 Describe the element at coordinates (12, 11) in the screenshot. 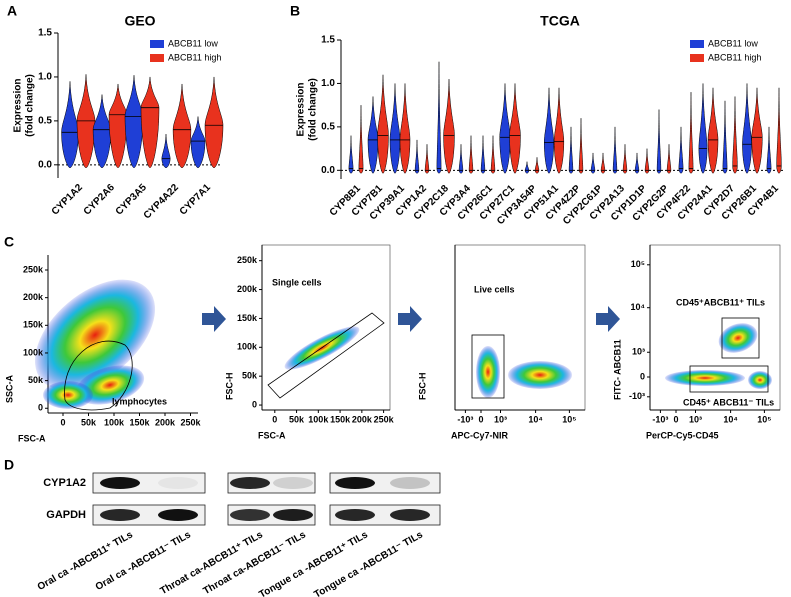

I see `panel-label: A` at that location.